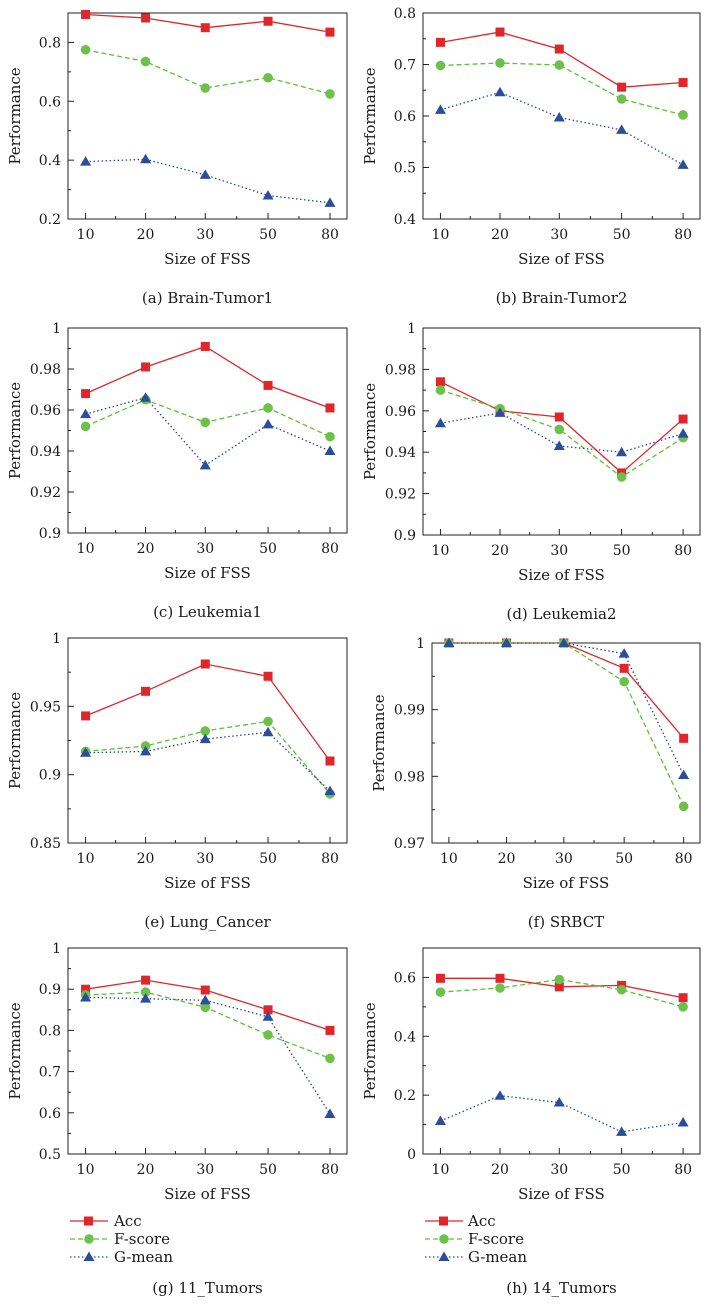  I want to click on legend-right-acc-label: Acc, so click(481, 1221).